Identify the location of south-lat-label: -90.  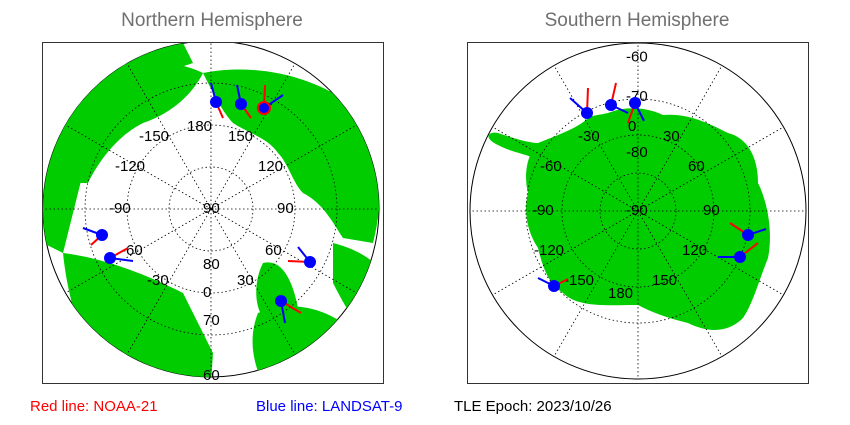
(637, 210).